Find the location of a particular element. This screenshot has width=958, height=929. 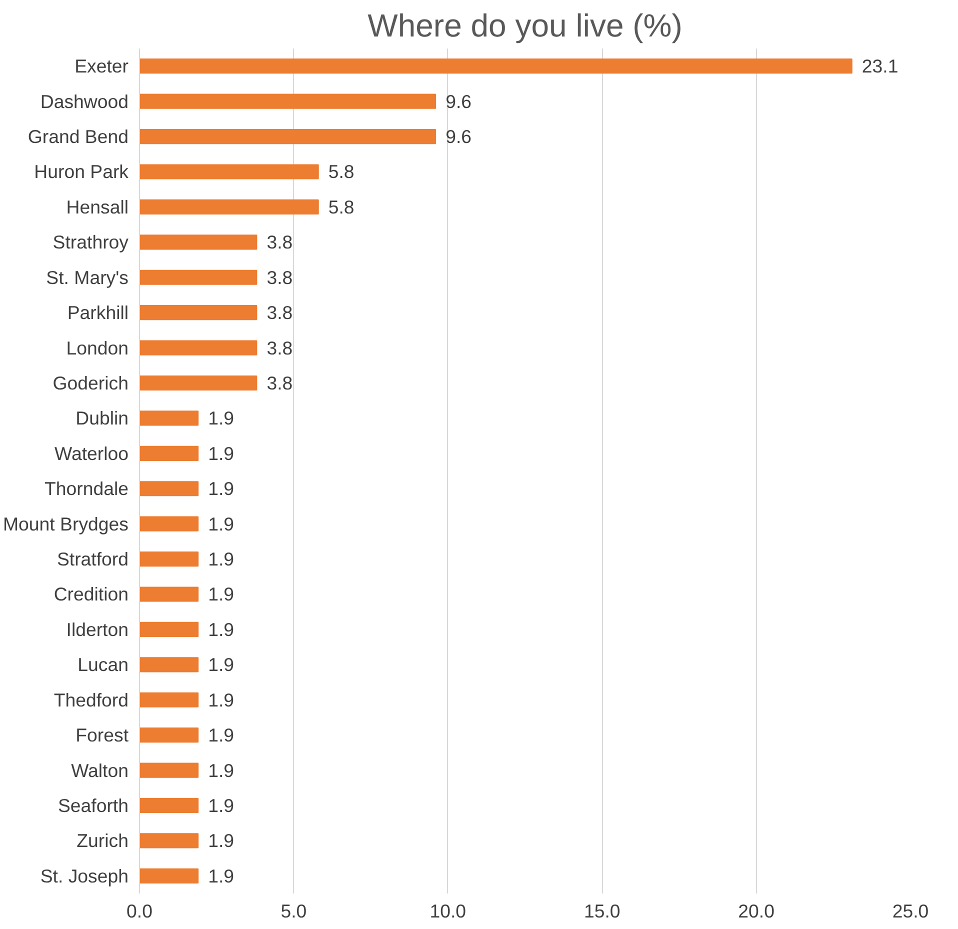

y-tick-label: Goderich is located at coordinates (90, 383).